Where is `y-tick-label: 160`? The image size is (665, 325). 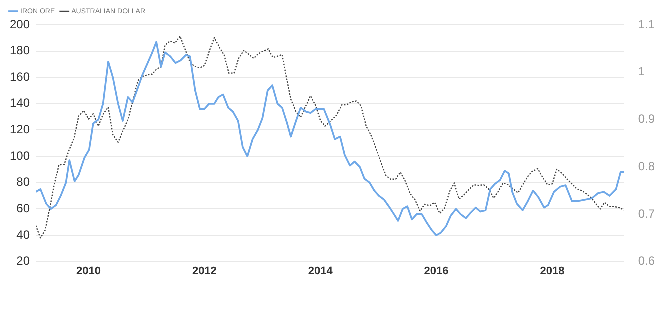
y-tick-label: 160 is located at coordinates (20, 77).